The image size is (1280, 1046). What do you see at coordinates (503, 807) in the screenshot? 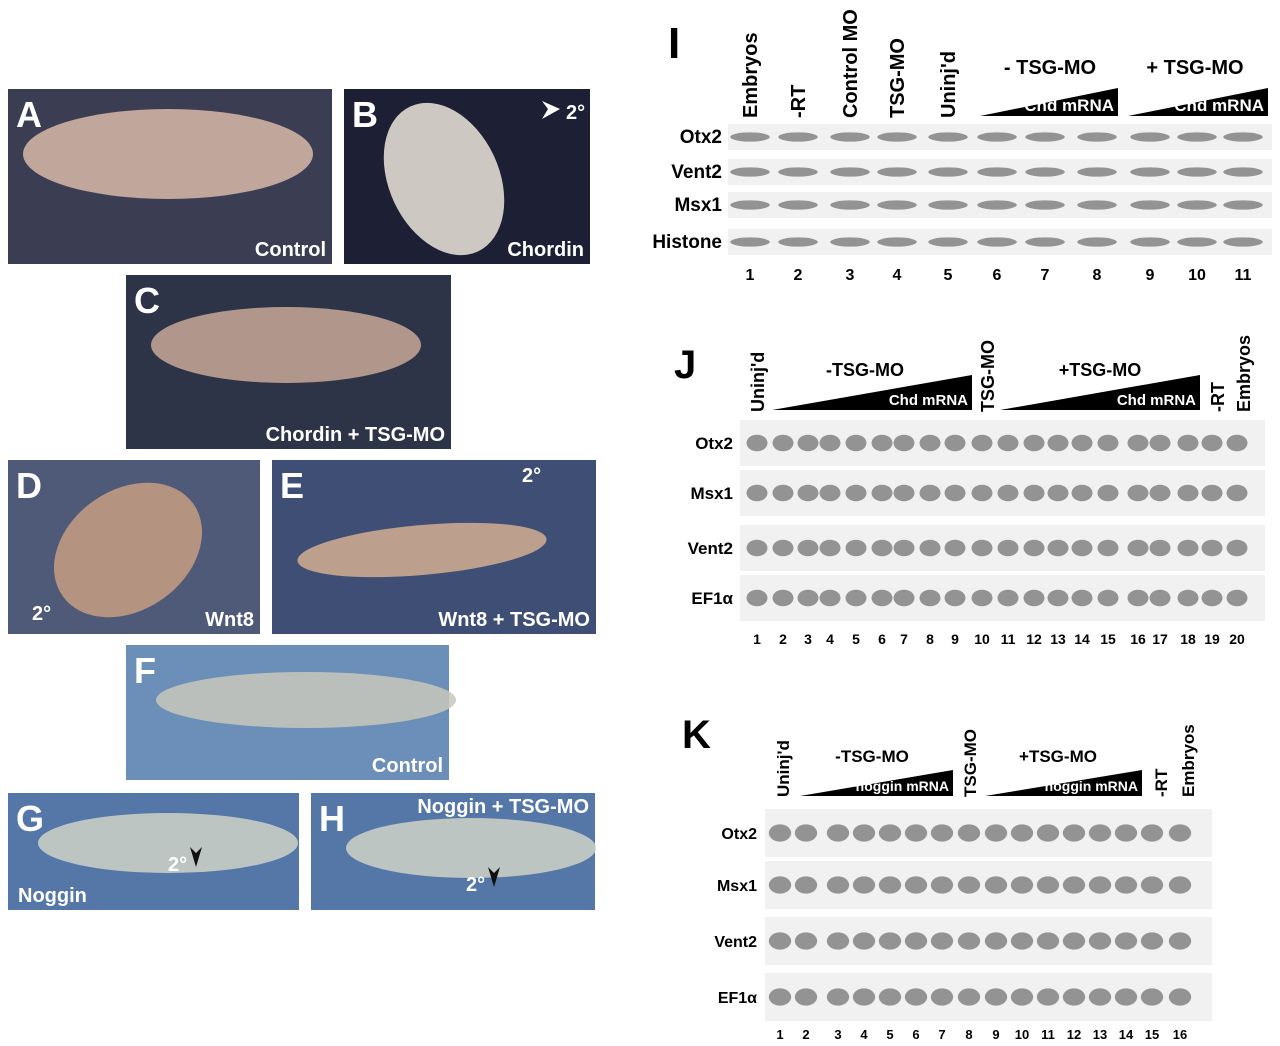
I see `panel-label: Noggin + TSG-MO` at bounding box center [503, 807].